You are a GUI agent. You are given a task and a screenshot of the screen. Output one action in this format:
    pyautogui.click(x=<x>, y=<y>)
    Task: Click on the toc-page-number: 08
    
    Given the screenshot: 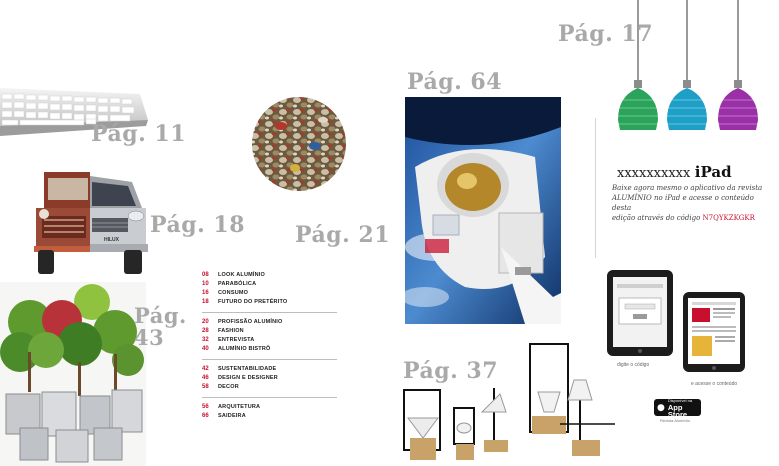 What is the action you would take?
    pyautogui.click(x=205, y=274)
    